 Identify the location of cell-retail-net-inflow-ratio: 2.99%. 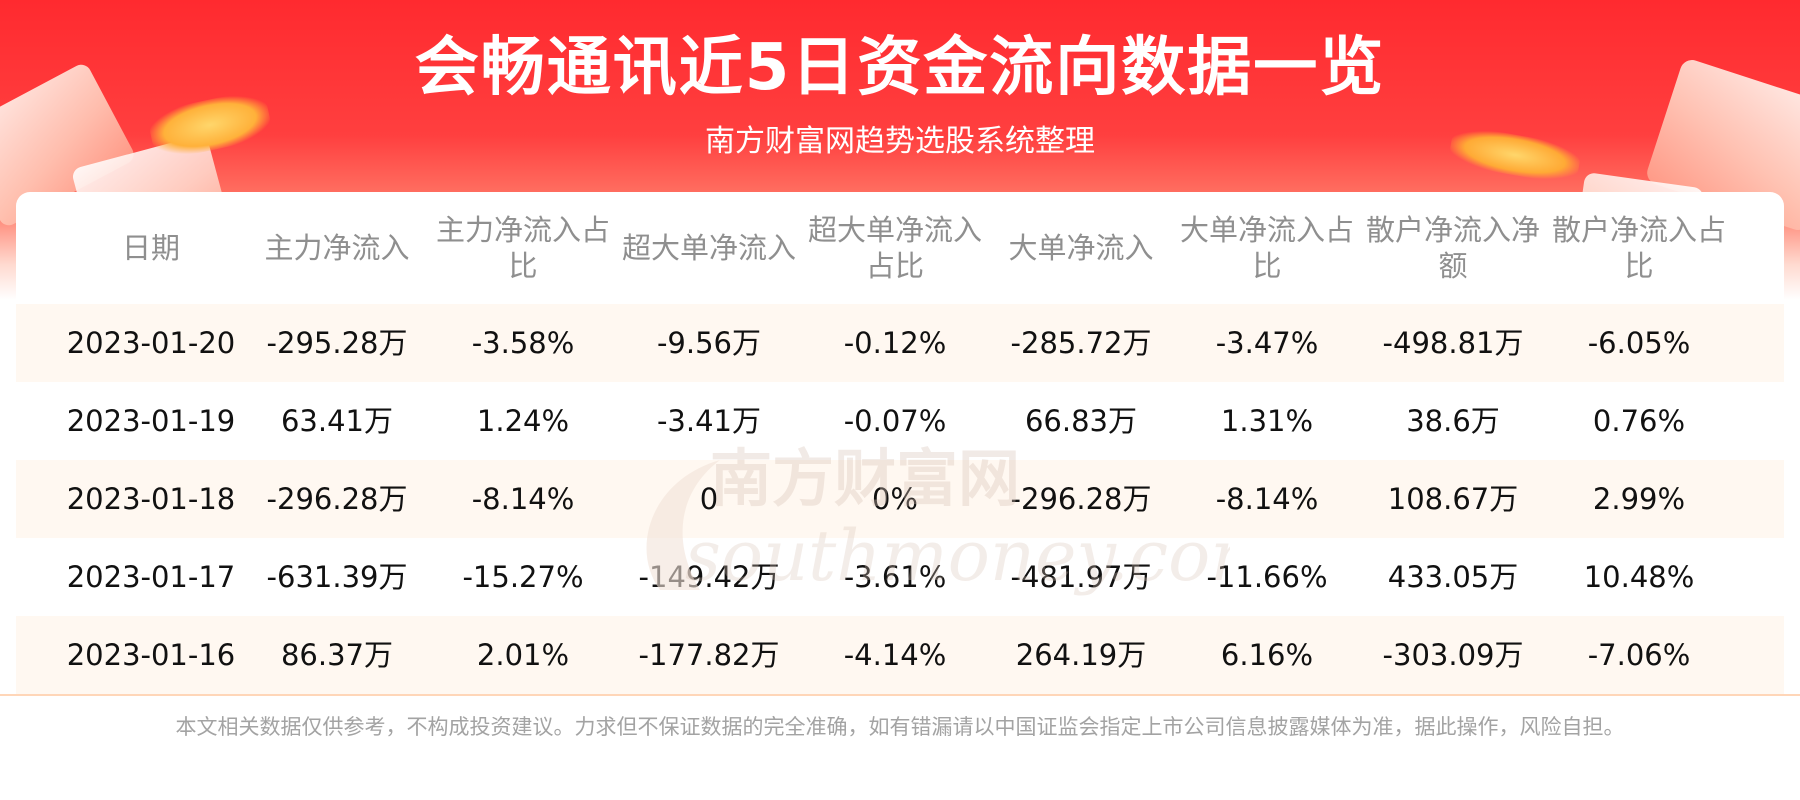
(1639, 499).